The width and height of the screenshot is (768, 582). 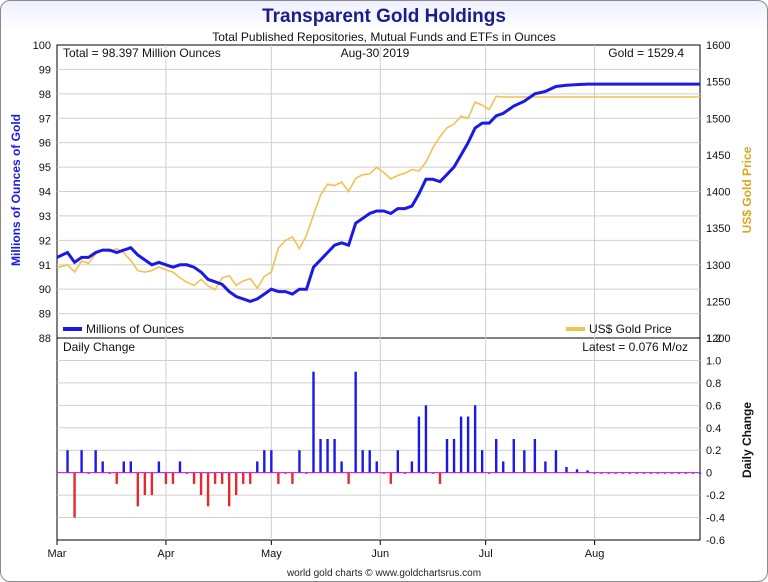 I want to click on latest-annotation: Latest = 0.076 M/oz, so click(x=635, y=347).